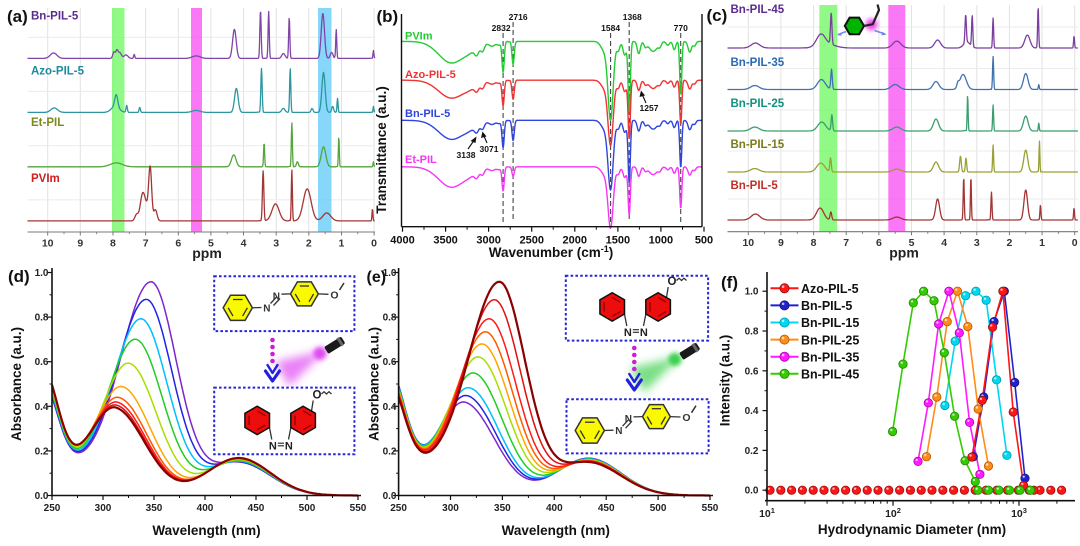 This screenshot has height=546, width=1080. Describe the element at coordinates (912, 529) in the screenshot. I see `svg-text: Hydrodynamic Diameter (nm)` at that location.